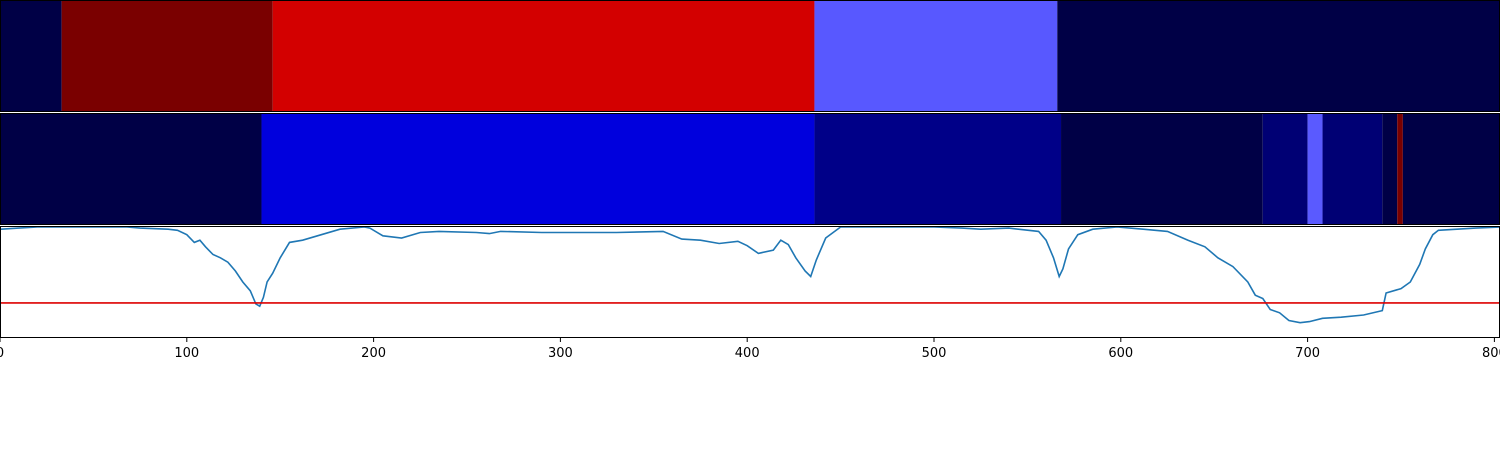  What do you see at coordinates (560, 353) in the screenshot?
I see `x-tick-label-3: 300` at bounding box center [560, 353].